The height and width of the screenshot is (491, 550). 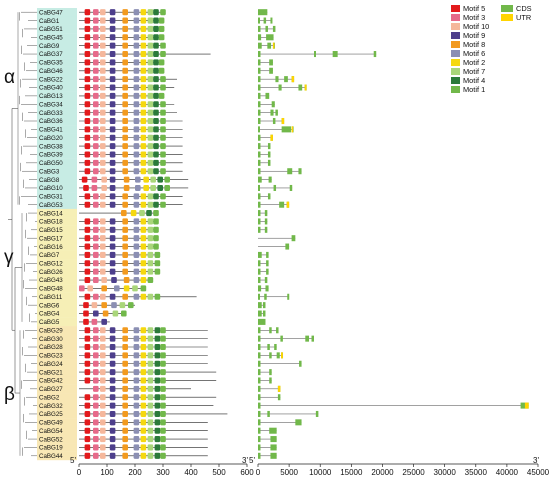 What do you see at coordinates (51, 364) in the screenshot?
I see `gene-label: CaBG24` at bounding box center [51, 364].